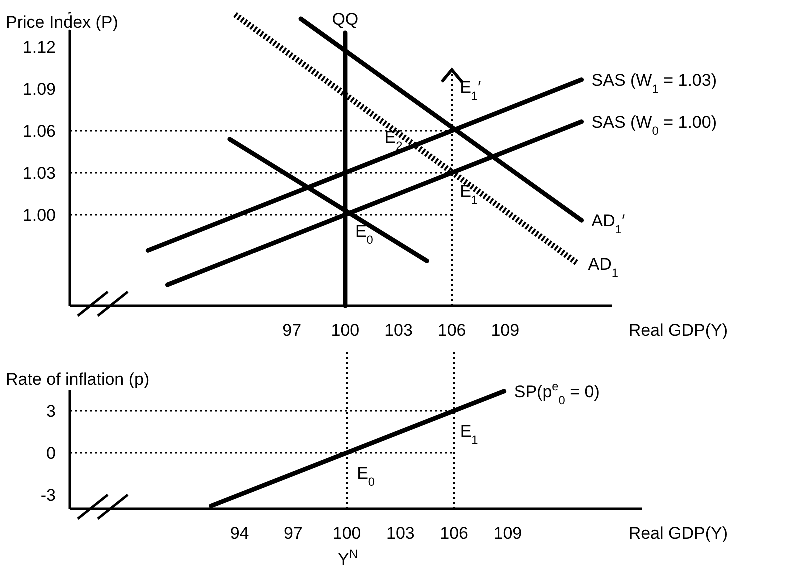 Image resolution: width=800 pixels, height=577 pixels. I want to click on series-label: AD$_{1}$′, so click(609, 224).